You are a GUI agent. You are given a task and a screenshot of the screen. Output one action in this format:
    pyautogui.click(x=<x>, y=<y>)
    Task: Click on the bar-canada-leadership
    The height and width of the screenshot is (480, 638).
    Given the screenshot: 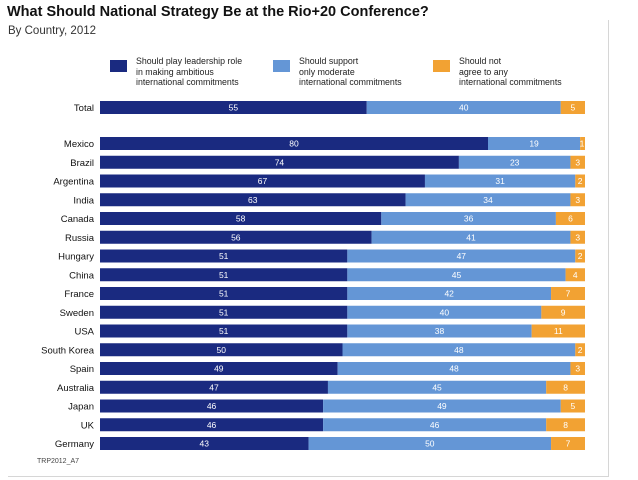 What is the action you would take?
    pyautogui.click(x=241, y=218)
    